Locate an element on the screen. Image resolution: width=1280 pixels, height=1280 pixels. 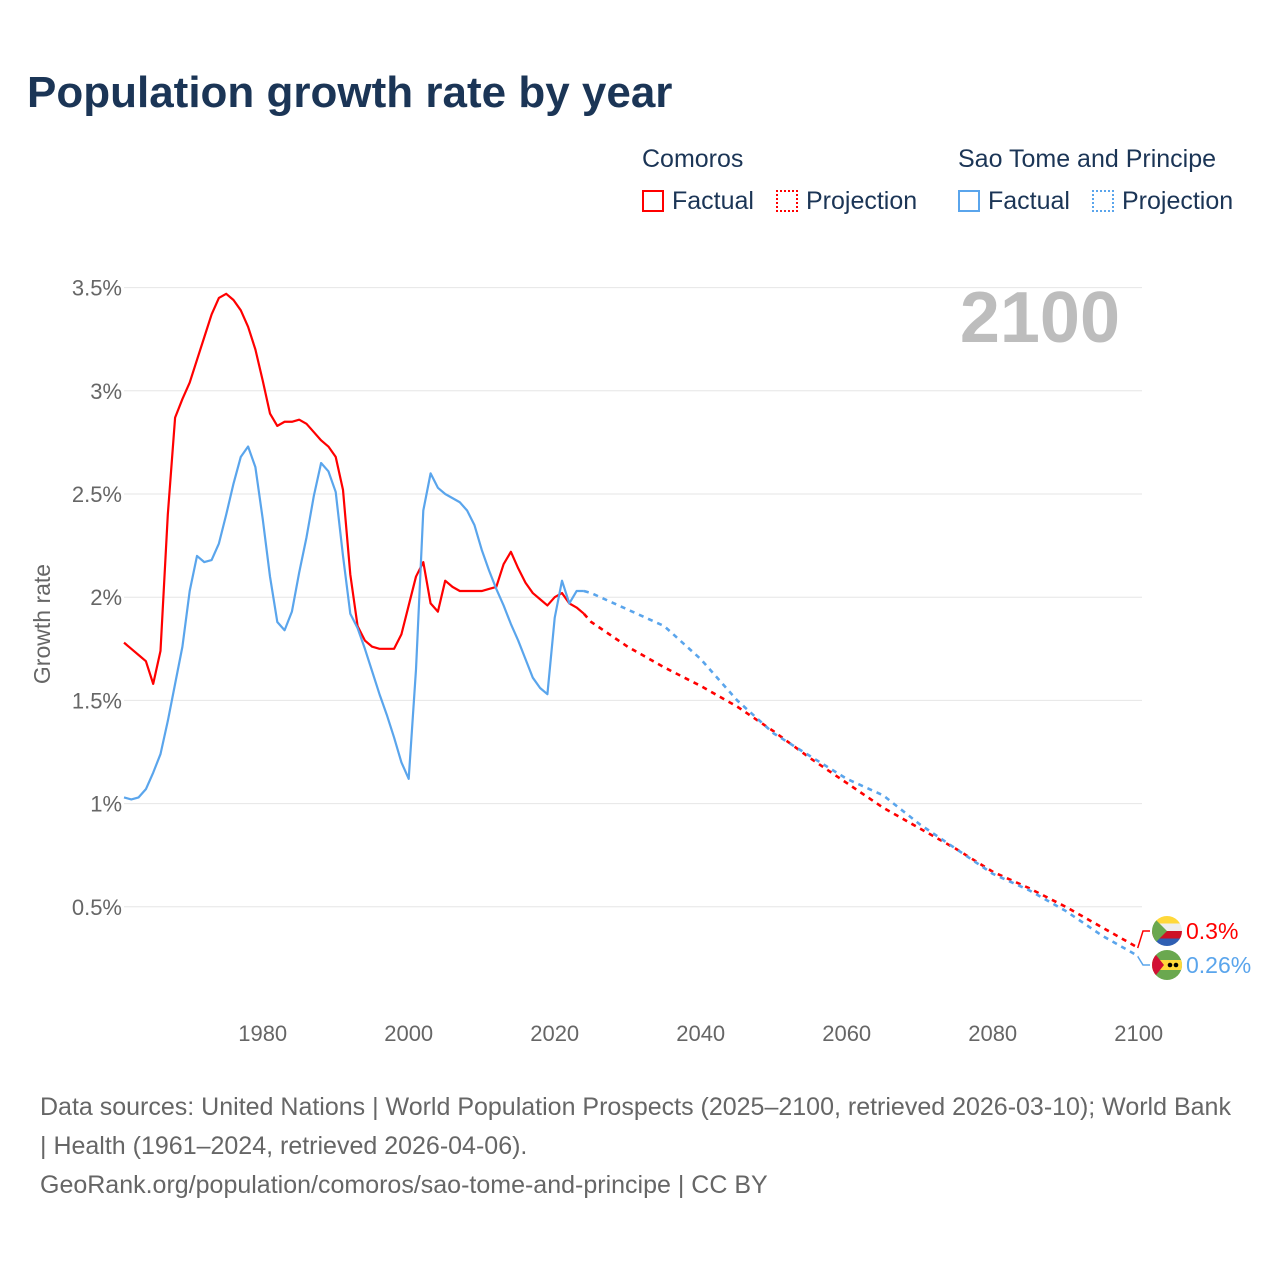
x-tick-label: 2100 is located at coordinates (1138, 1033).